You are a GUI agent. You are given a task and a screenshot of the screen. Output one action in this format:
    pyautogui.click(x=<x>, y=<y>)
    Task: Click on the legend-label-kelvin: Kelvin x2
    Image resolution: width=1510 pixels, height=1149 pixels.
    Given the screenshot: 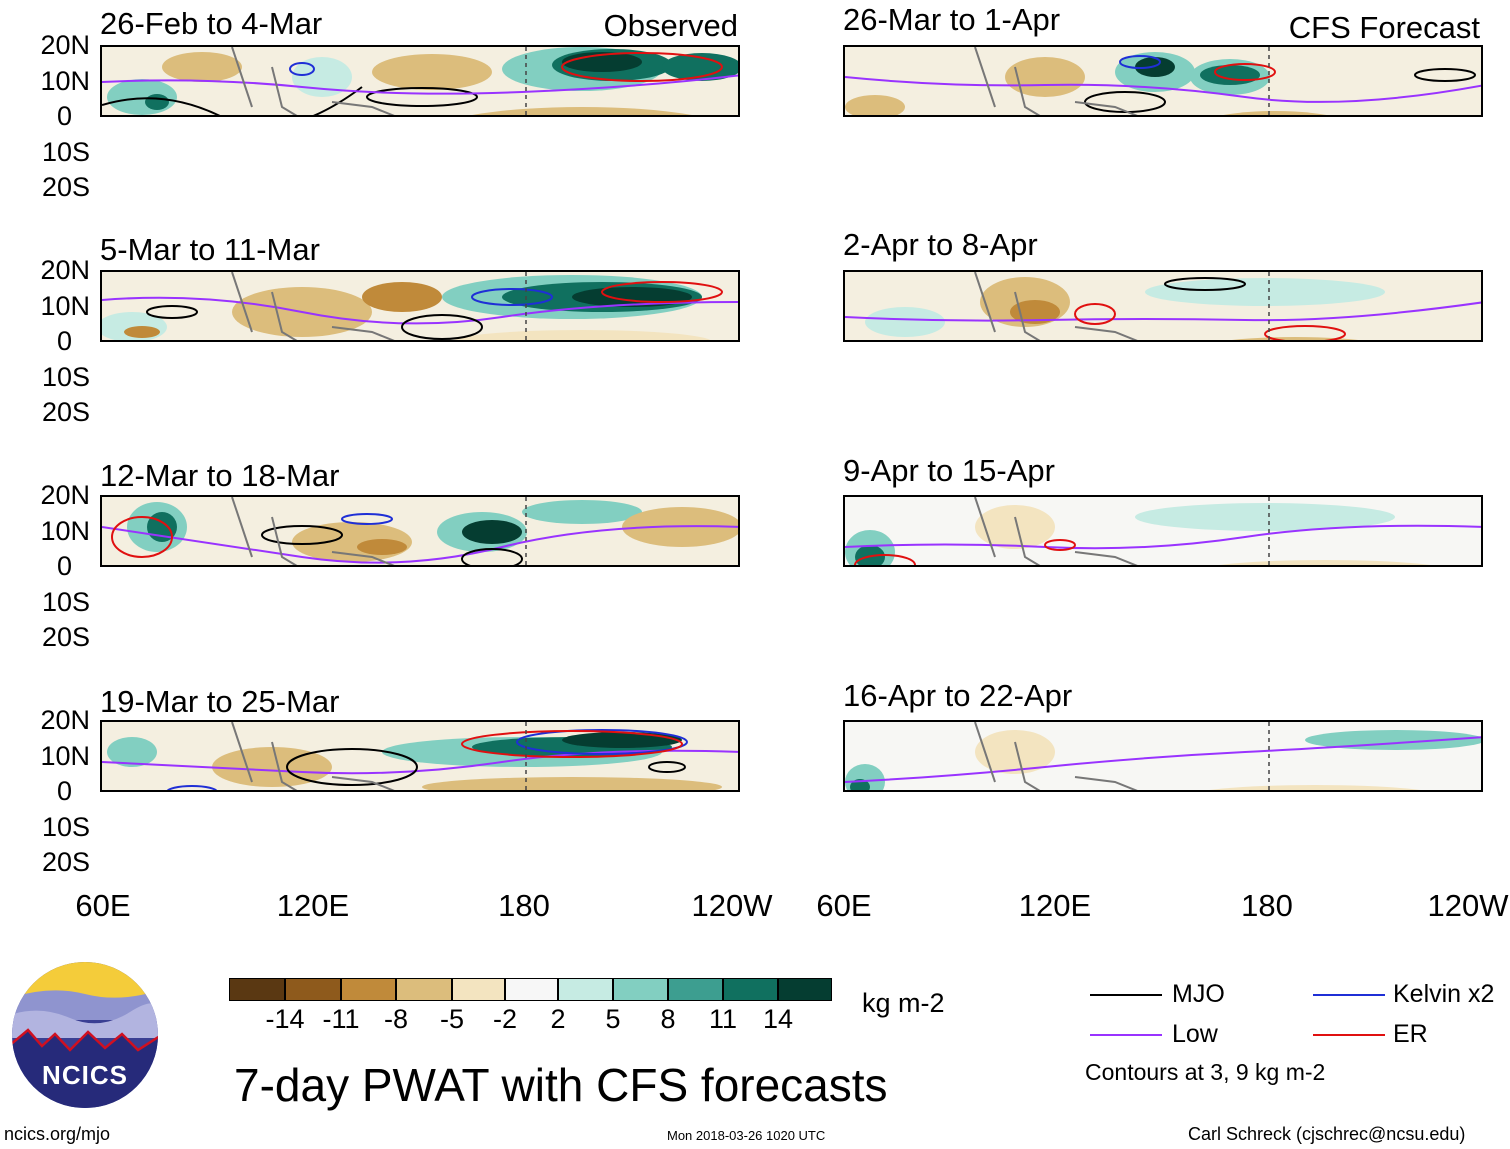 What is the action you would take?
    pyautogui.click(x=1444, y=994)
    